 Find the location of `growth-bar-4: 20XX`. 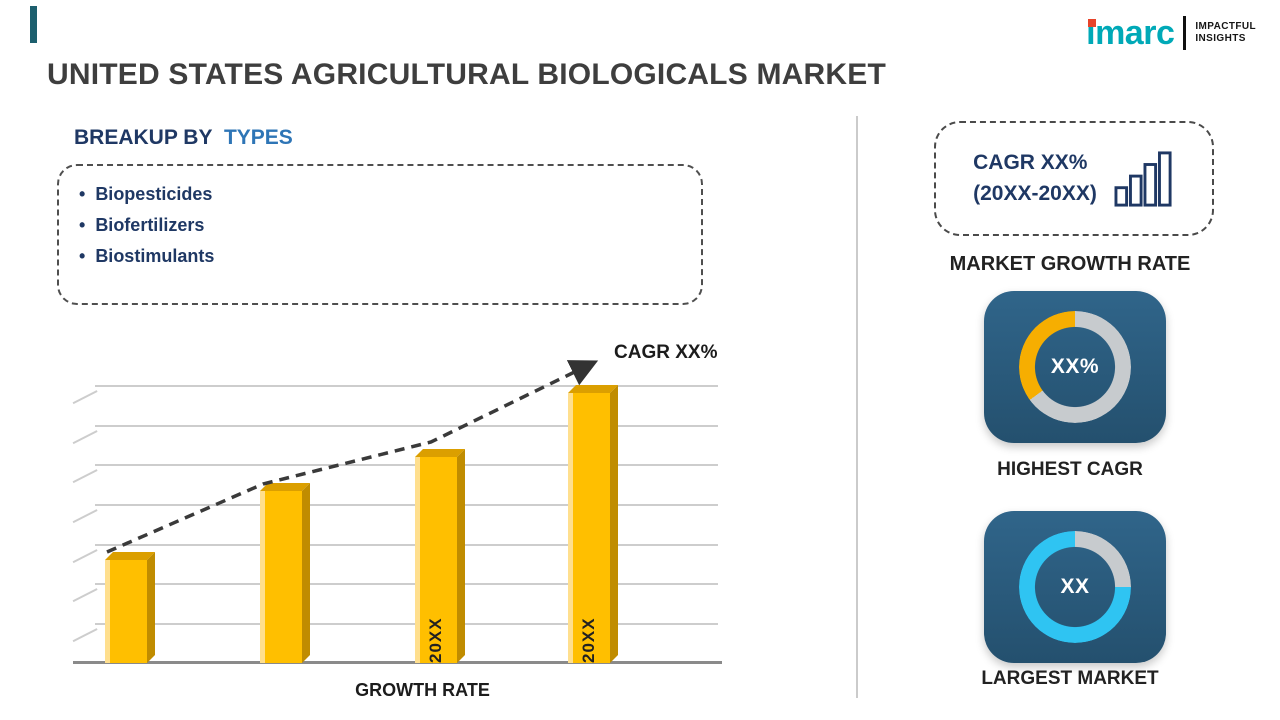

growth-bar-4: 20XX is located at coordinates (589, 528).